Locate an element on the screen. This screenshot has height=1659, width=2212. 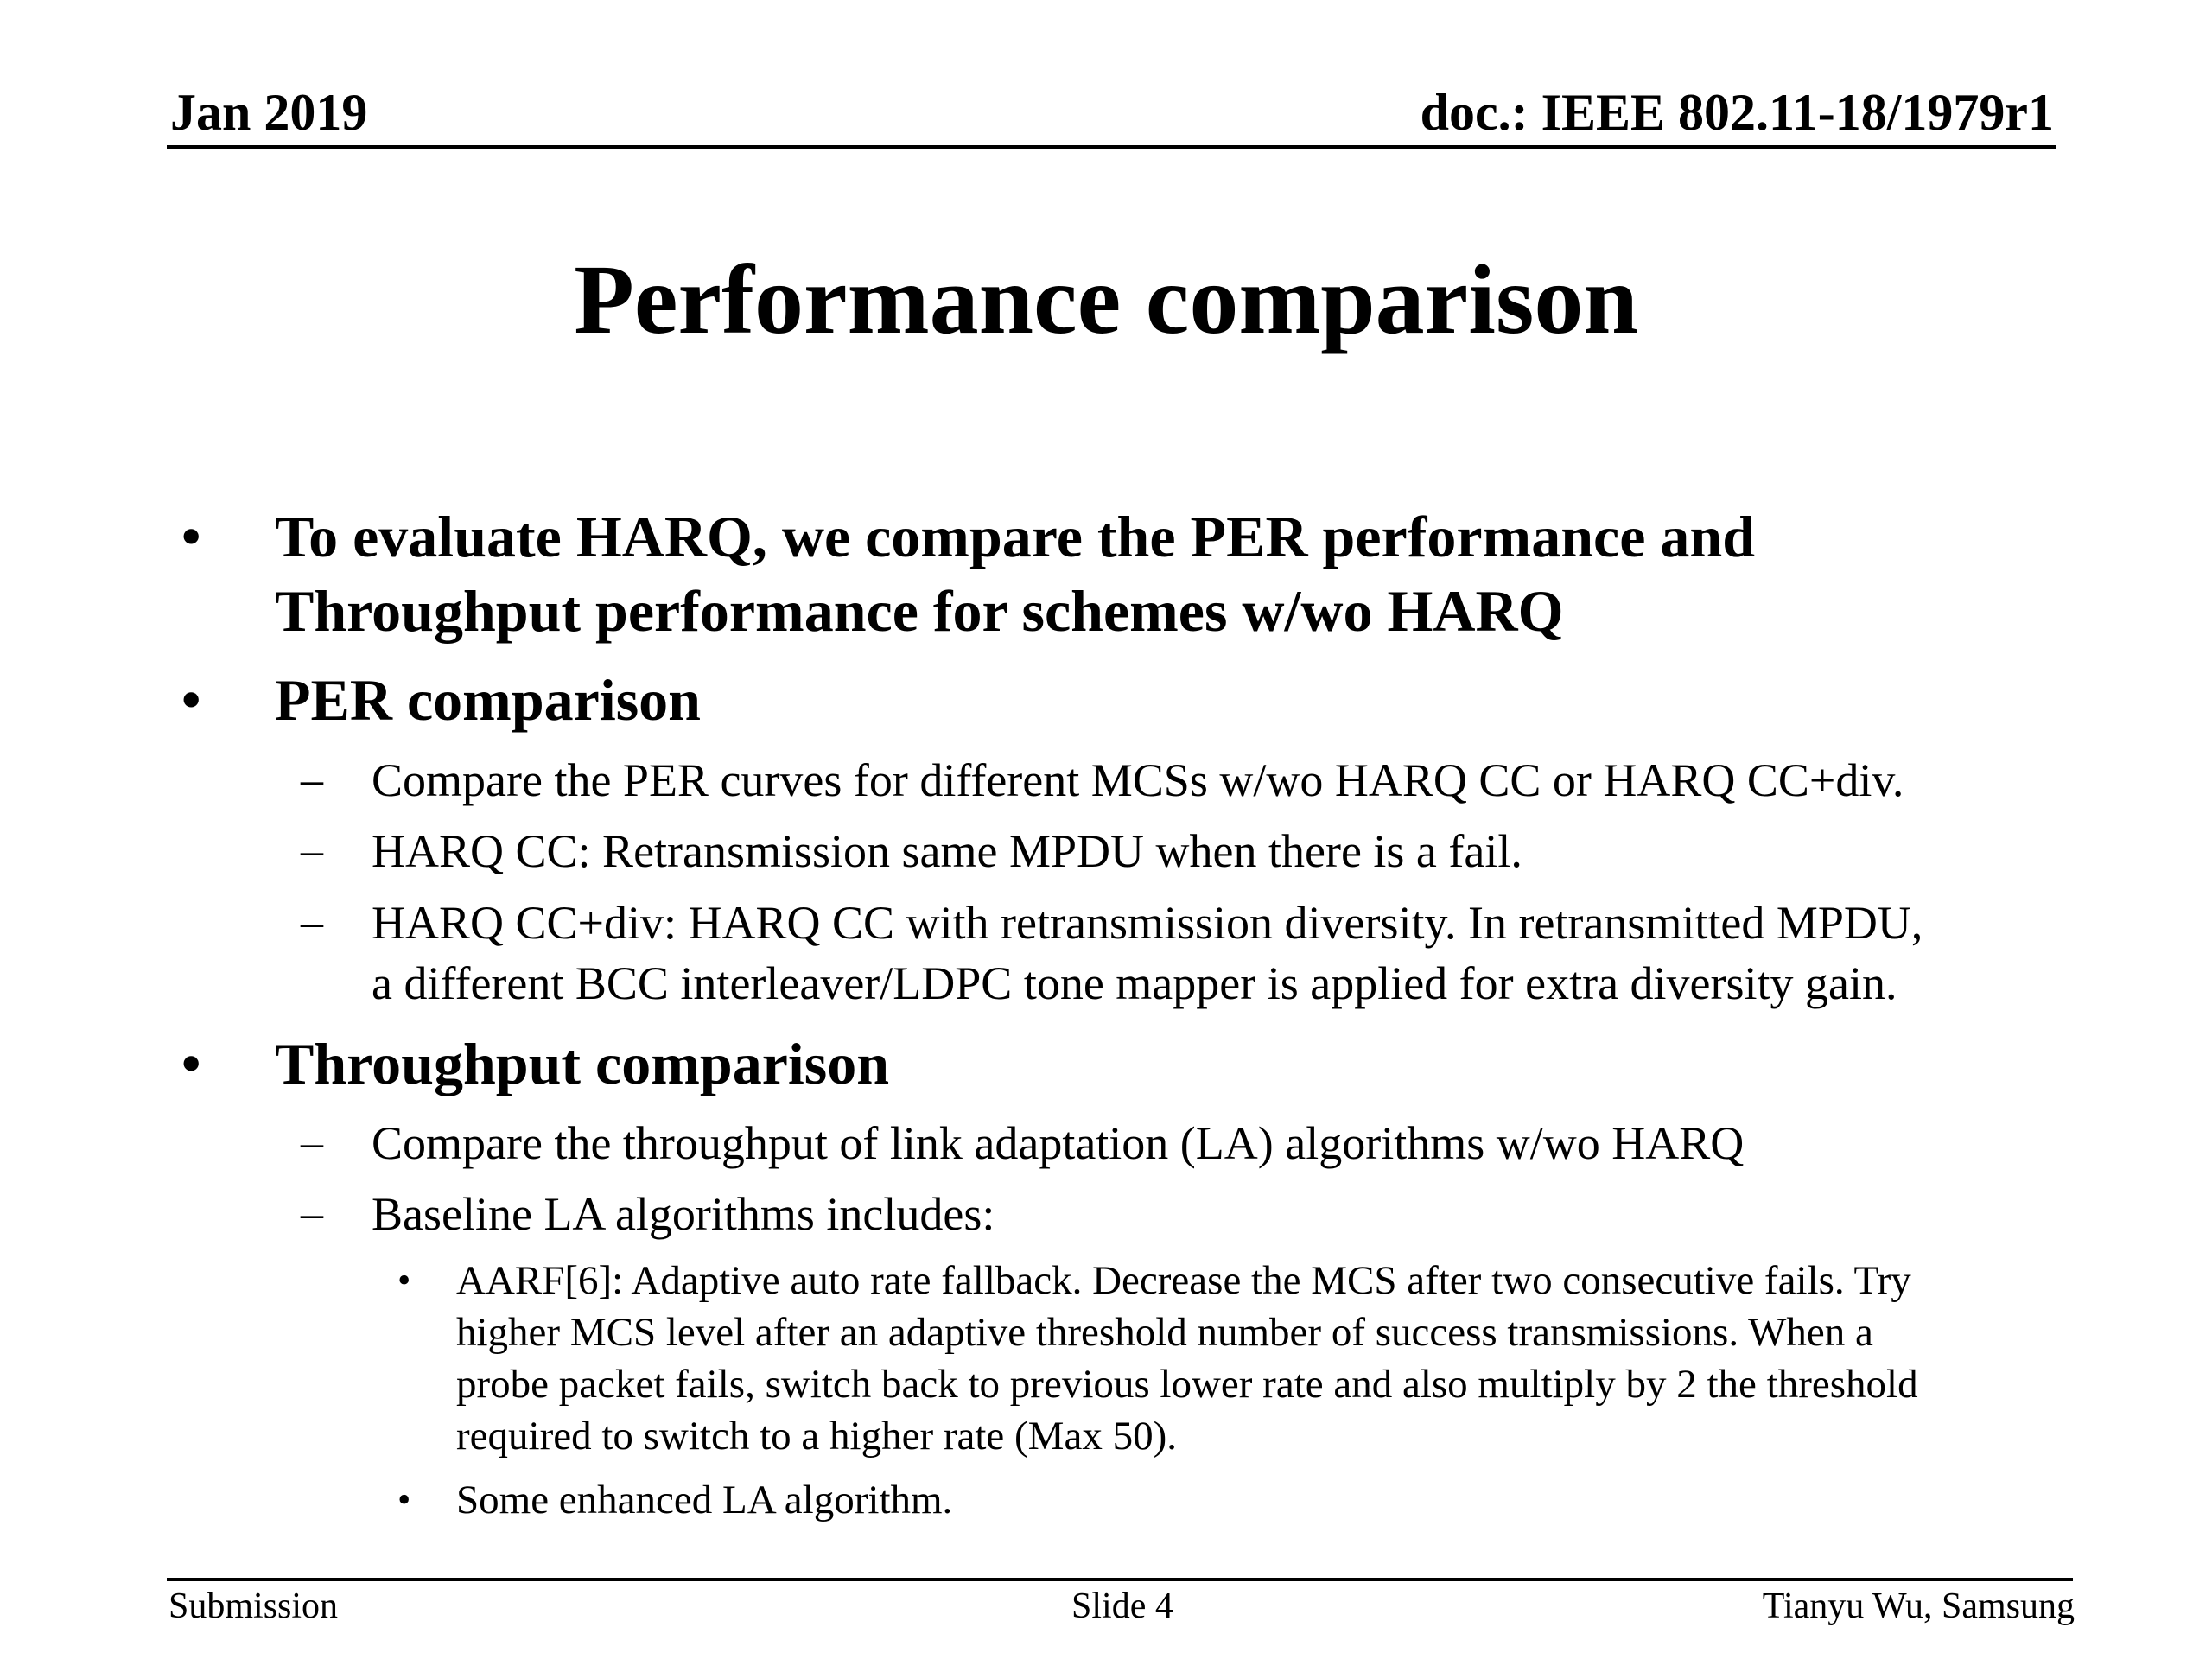
footer-divider is located at coordinates (1120, 1579).